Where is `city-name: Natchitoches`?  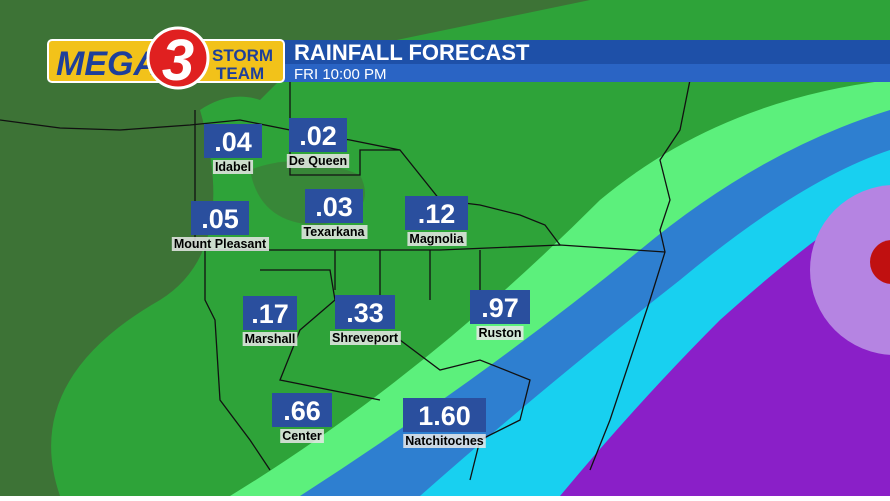 city-name: Natchitoches is located at coordinates (444, 441).